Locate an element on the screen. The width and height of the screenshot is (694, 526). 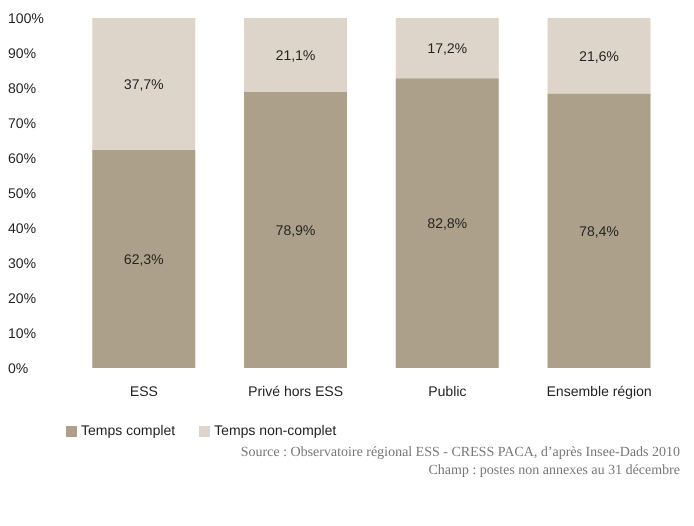
data-label: 82,8% is located at coordinates (447, 223).